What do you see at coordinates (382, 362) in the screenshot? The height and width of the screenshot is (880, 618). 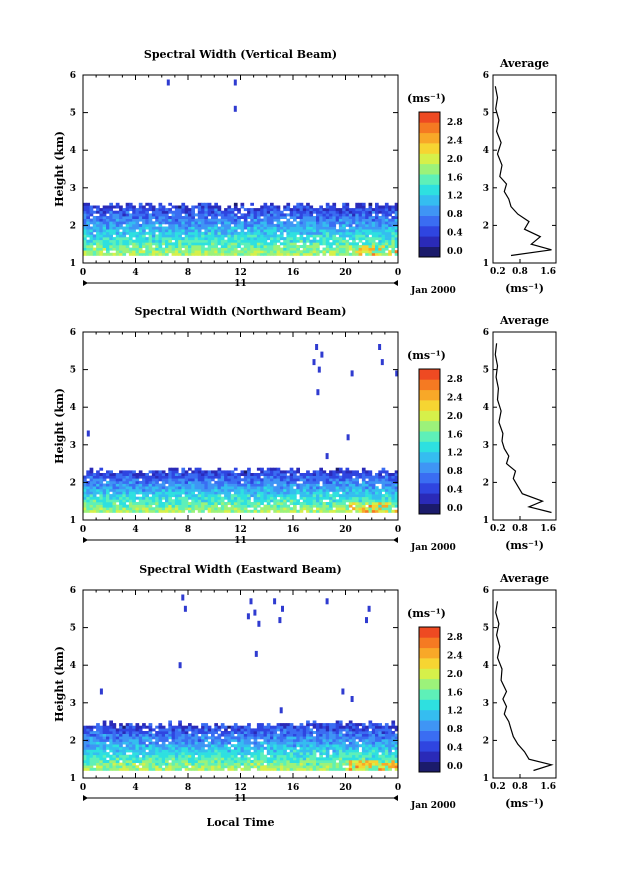 I see `sparse-echo-point` at bounding box center [382, 362].